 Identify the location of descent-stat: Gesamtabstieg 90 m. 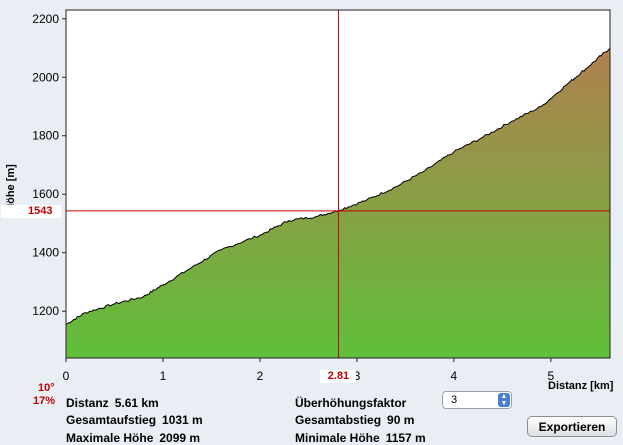
(354, 420).